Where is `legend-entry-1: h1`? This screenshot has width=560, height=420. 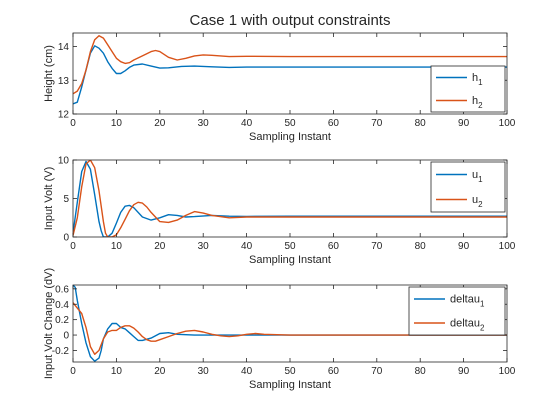 legend-entry-1: h1 is located at coordinates (477, 79).